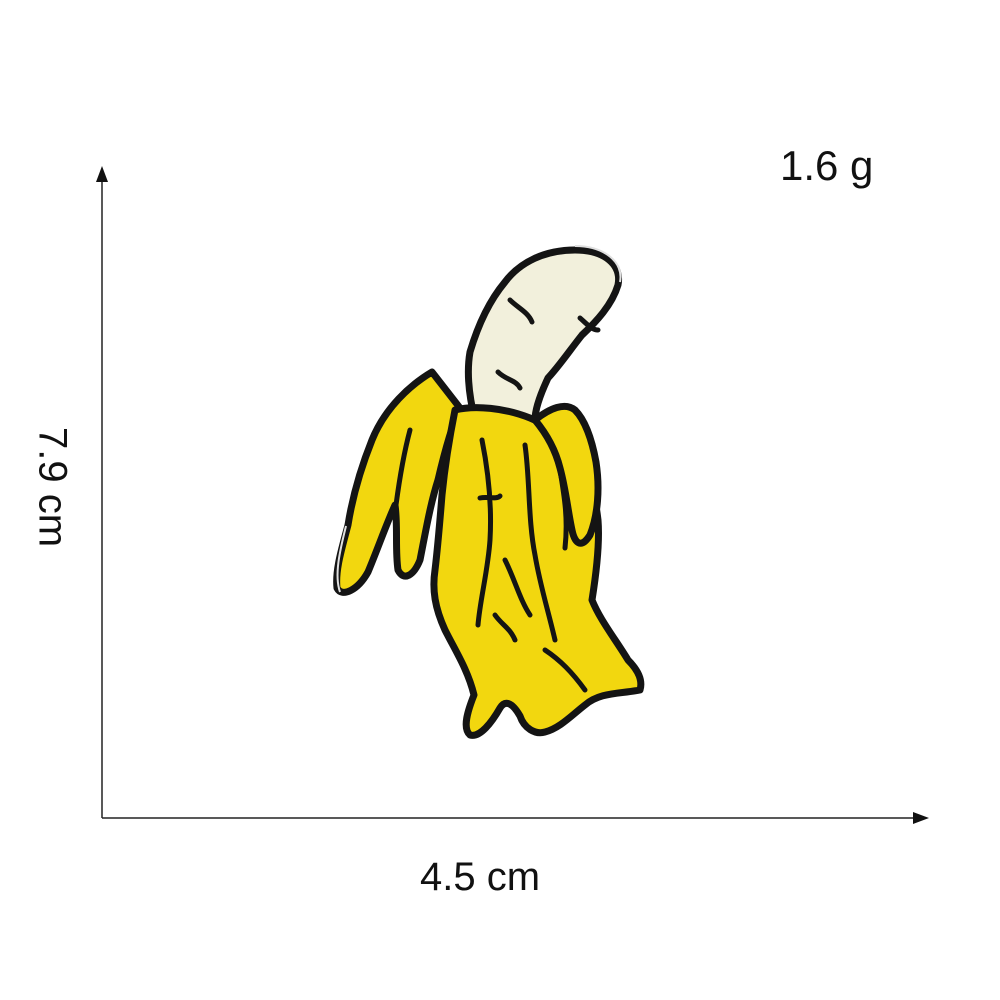  Describe the element at coordinates (543, 335) in the screenshot. I see `banana-flesh` at that location.